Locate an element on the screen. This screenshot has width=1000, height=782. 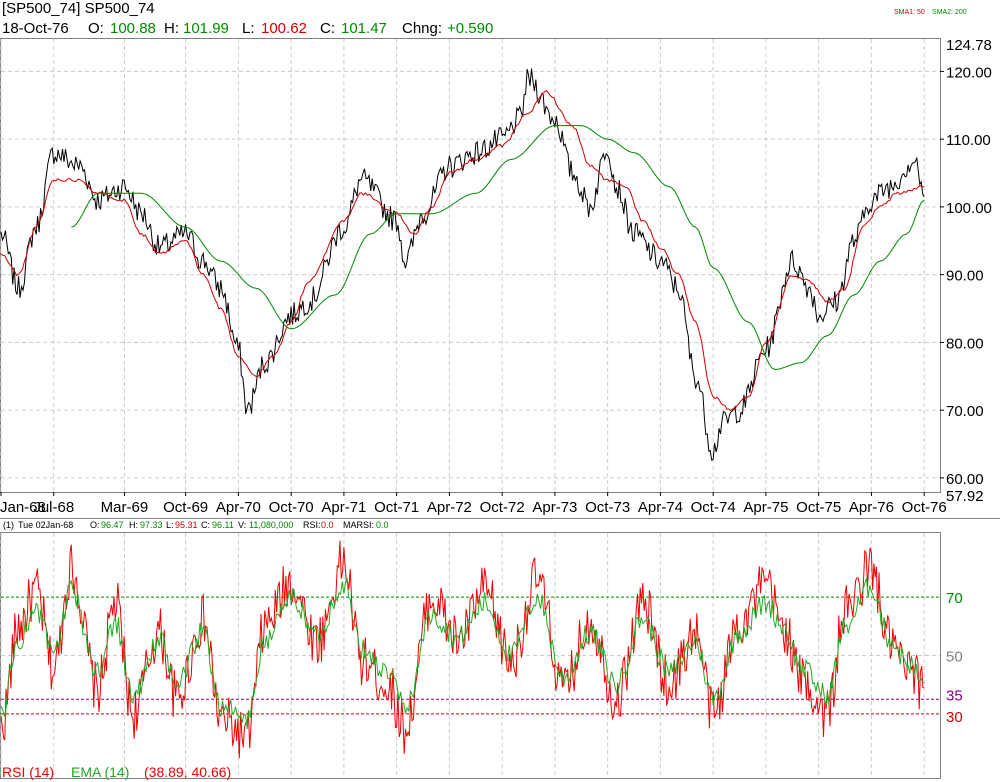
y-axis-rsi: 30 35 50 70 is located at coordinates (954, 658).